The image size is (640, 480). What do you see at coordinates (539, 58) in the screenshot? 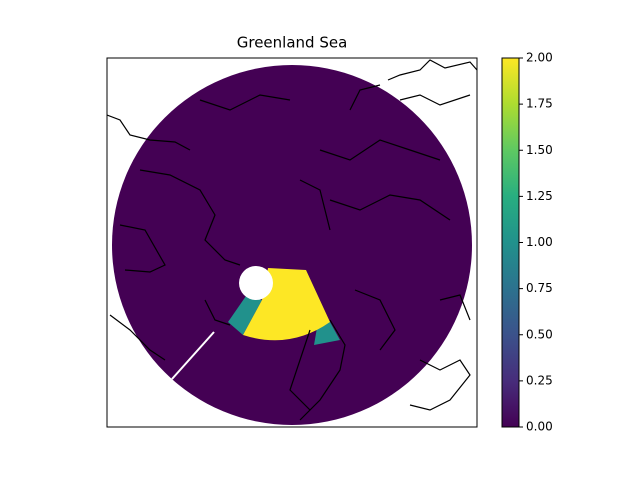
I see `colorbar-tick-label: 2.00` at bounding box center [539, 58].